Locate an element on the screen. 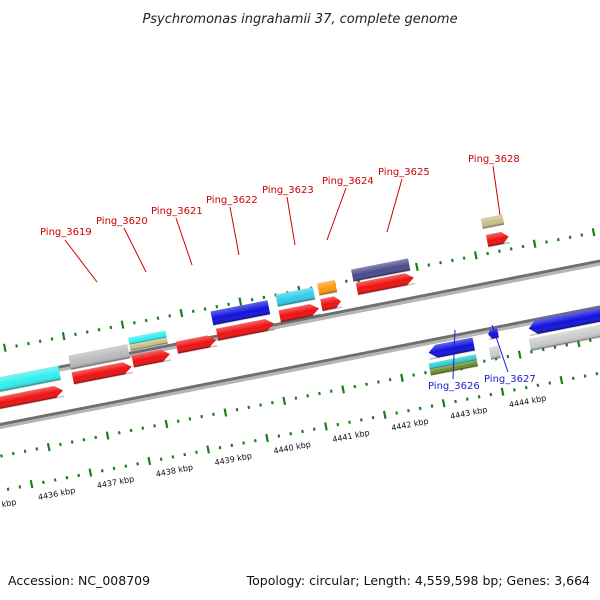  gene-label-ping_3621: Ping_3621 is located at coordinates (177, 211).